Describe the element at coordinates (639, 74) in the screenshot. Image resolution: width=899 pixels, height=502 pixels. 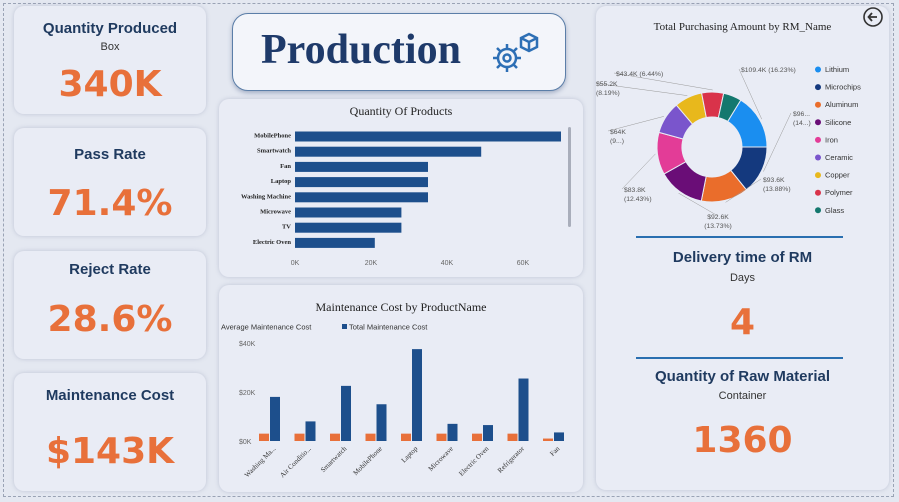
I see `data-label: $43.4K (6.44%)` at that location.